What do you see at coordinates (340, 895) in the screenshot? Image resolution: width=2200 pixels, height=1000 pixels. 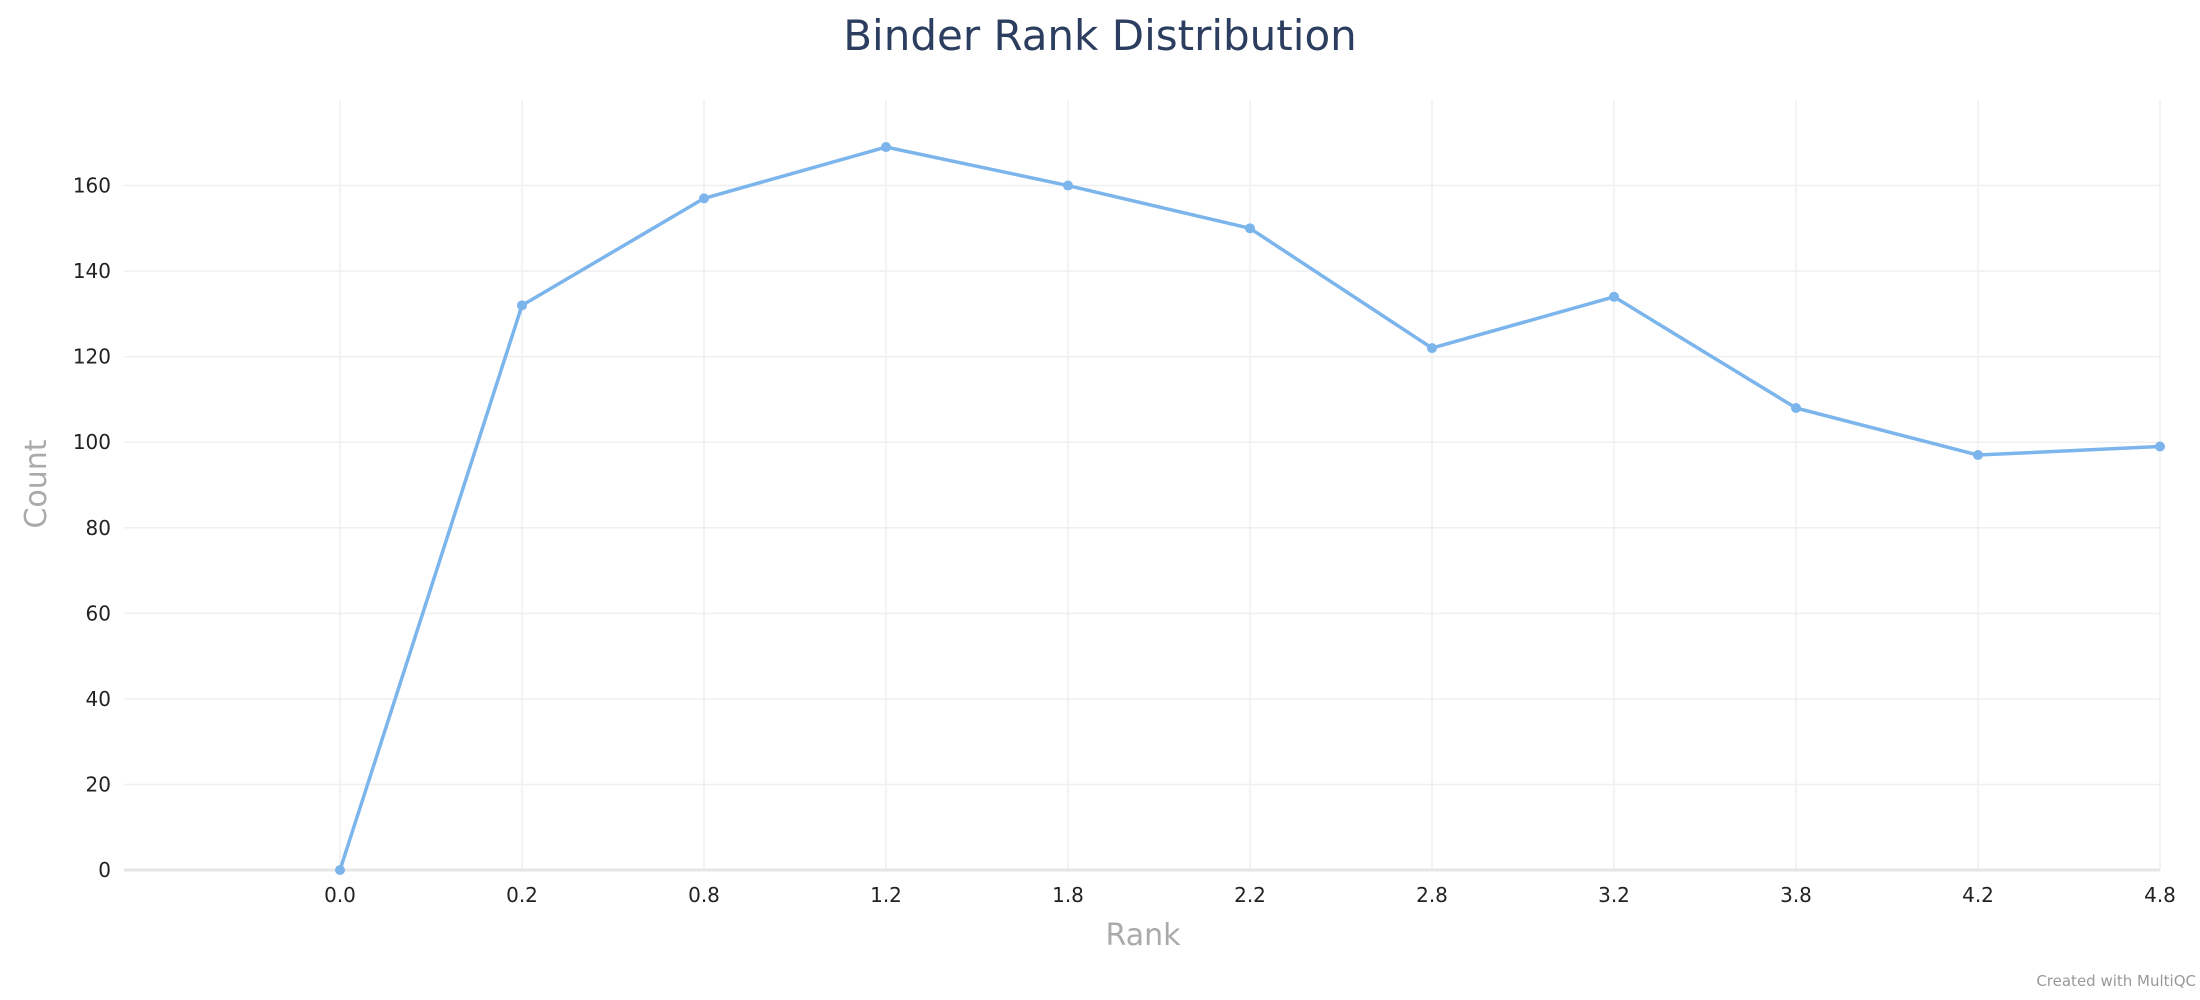 I see `x-tick-label: 0.0` at bounding box center [340, 895].